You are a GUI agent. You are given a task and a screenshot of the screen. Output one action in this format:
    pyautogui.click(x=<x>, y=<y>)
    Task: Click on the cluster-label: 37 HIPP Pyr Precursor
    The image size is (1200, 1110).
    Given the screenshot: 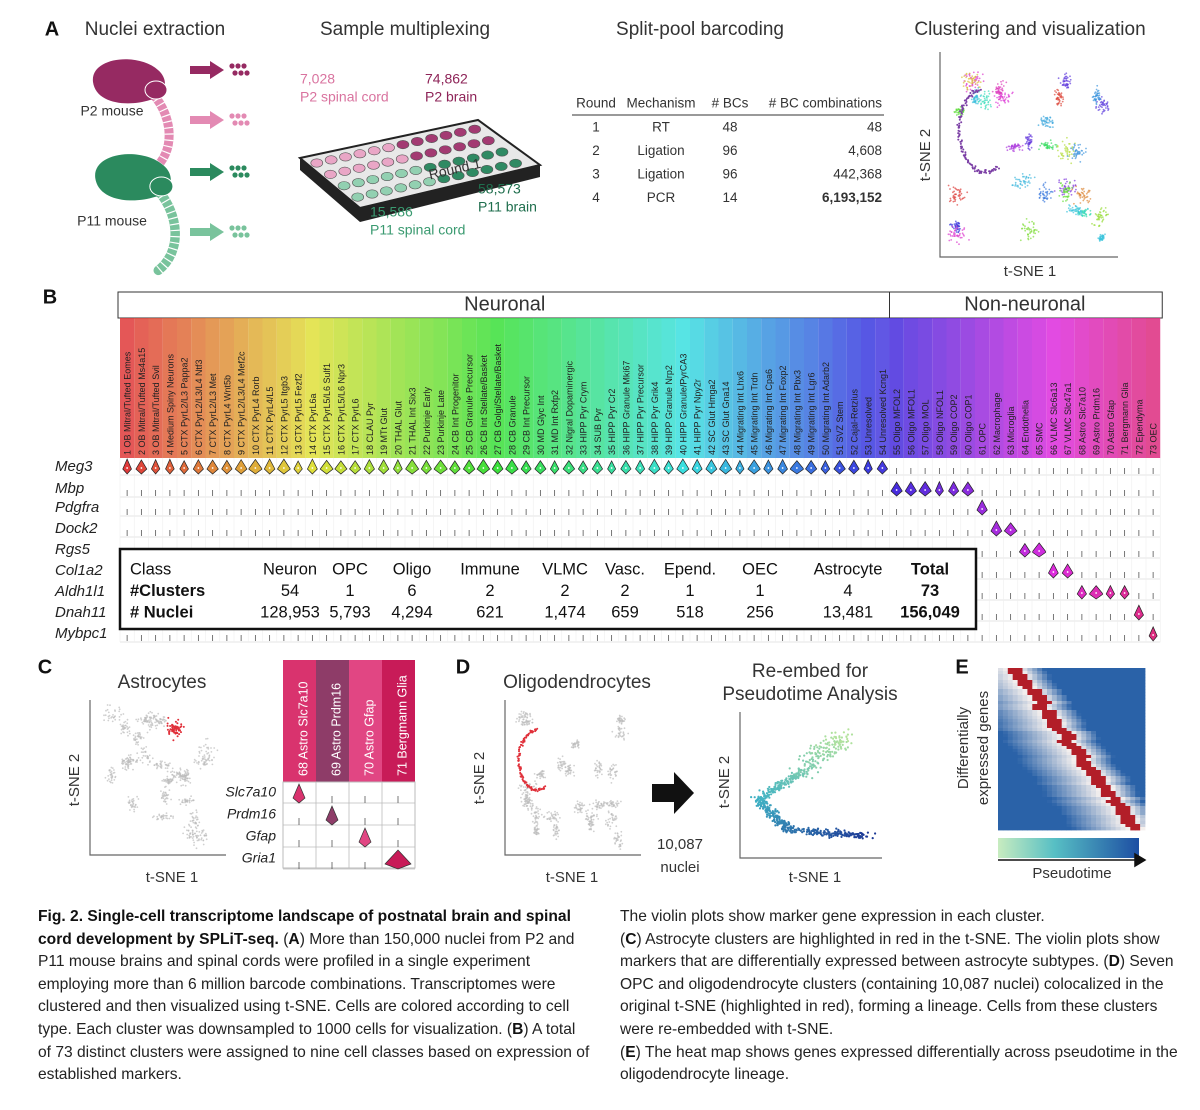 What is the action you would take?
    pyautogui.click(x=641, y=409)
    